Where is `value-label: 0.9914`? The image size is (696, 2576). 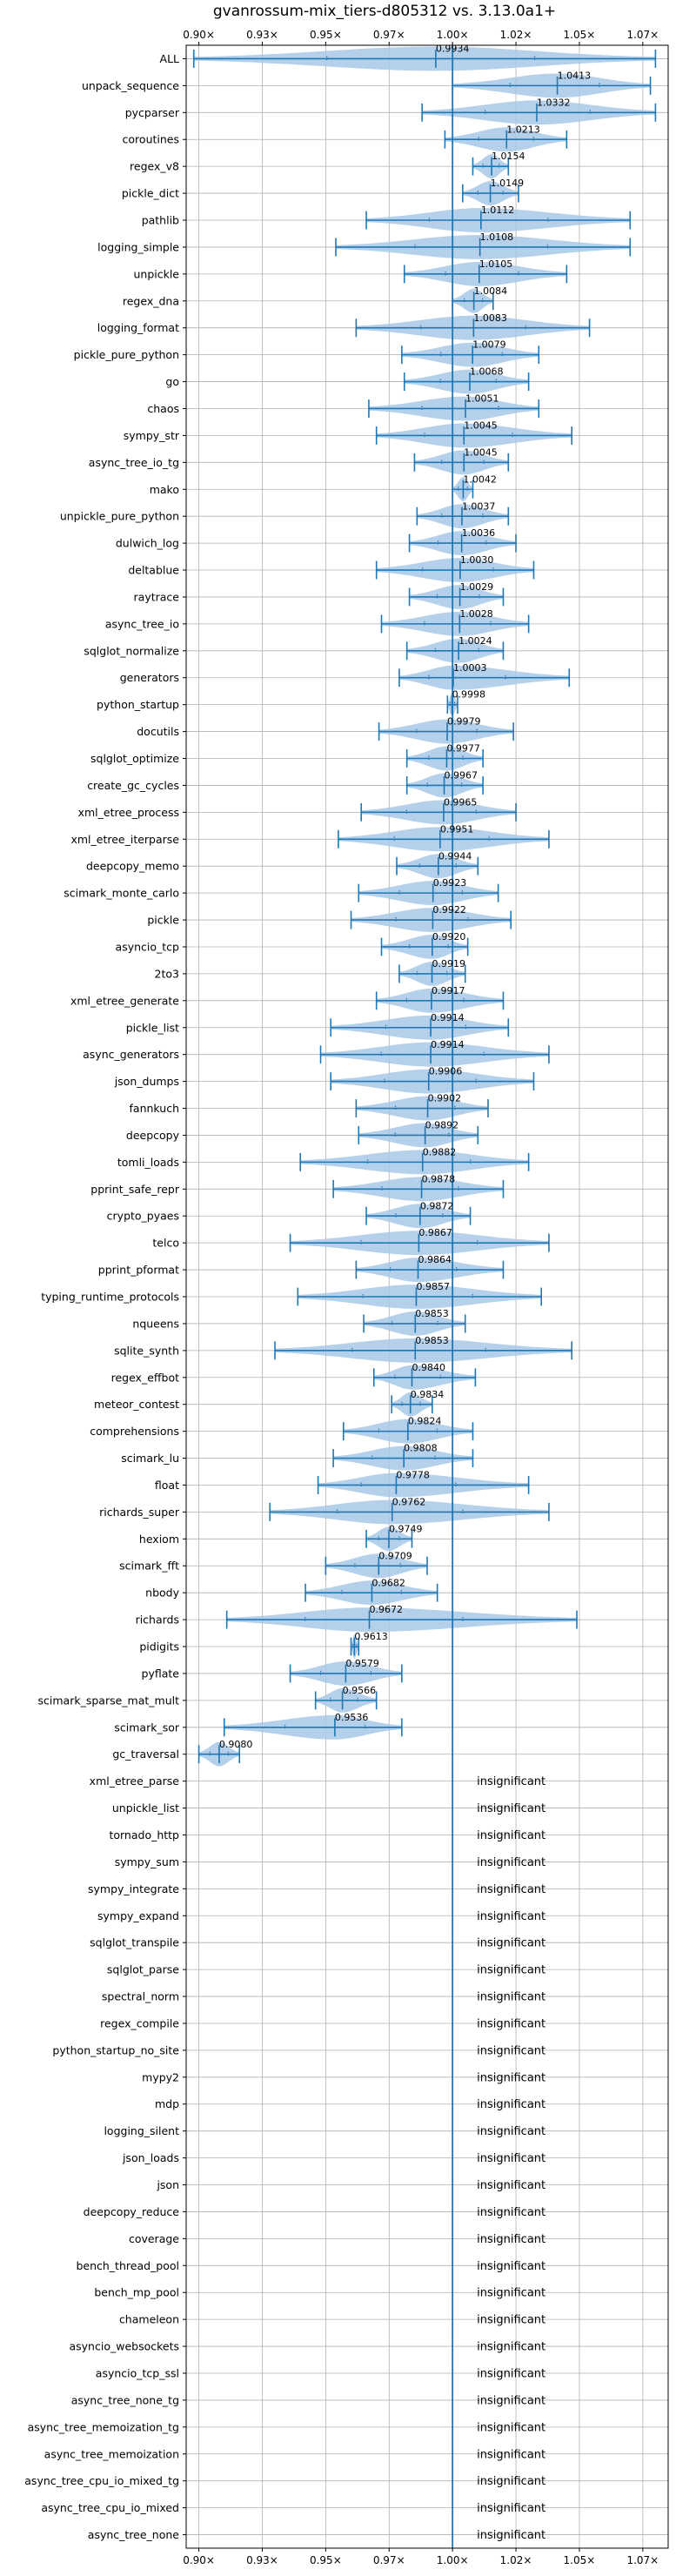
value-label: 0.9914 is located at coordinates (448, 1045).